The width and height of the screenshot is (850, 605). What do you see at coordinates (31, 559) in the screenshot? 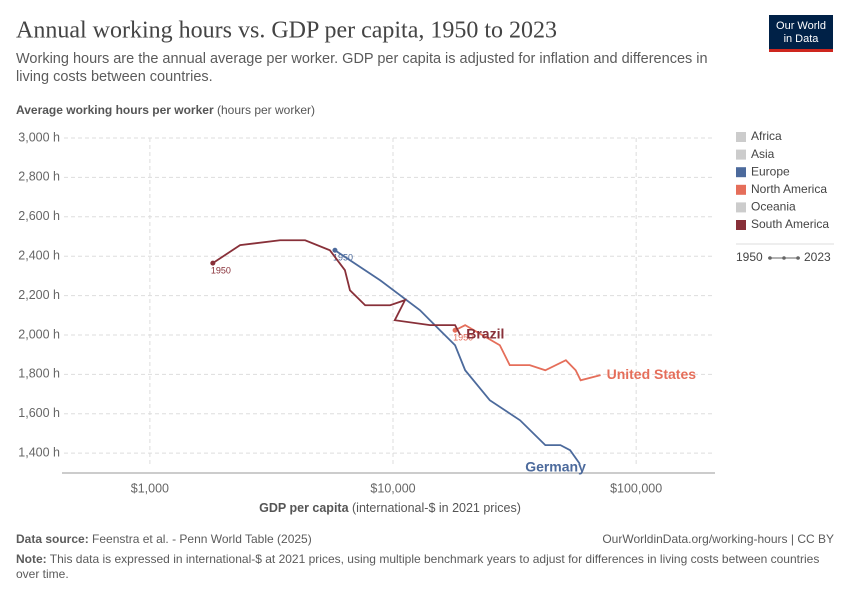
I see `note-label: Note:` at bounding box center [31, 559].